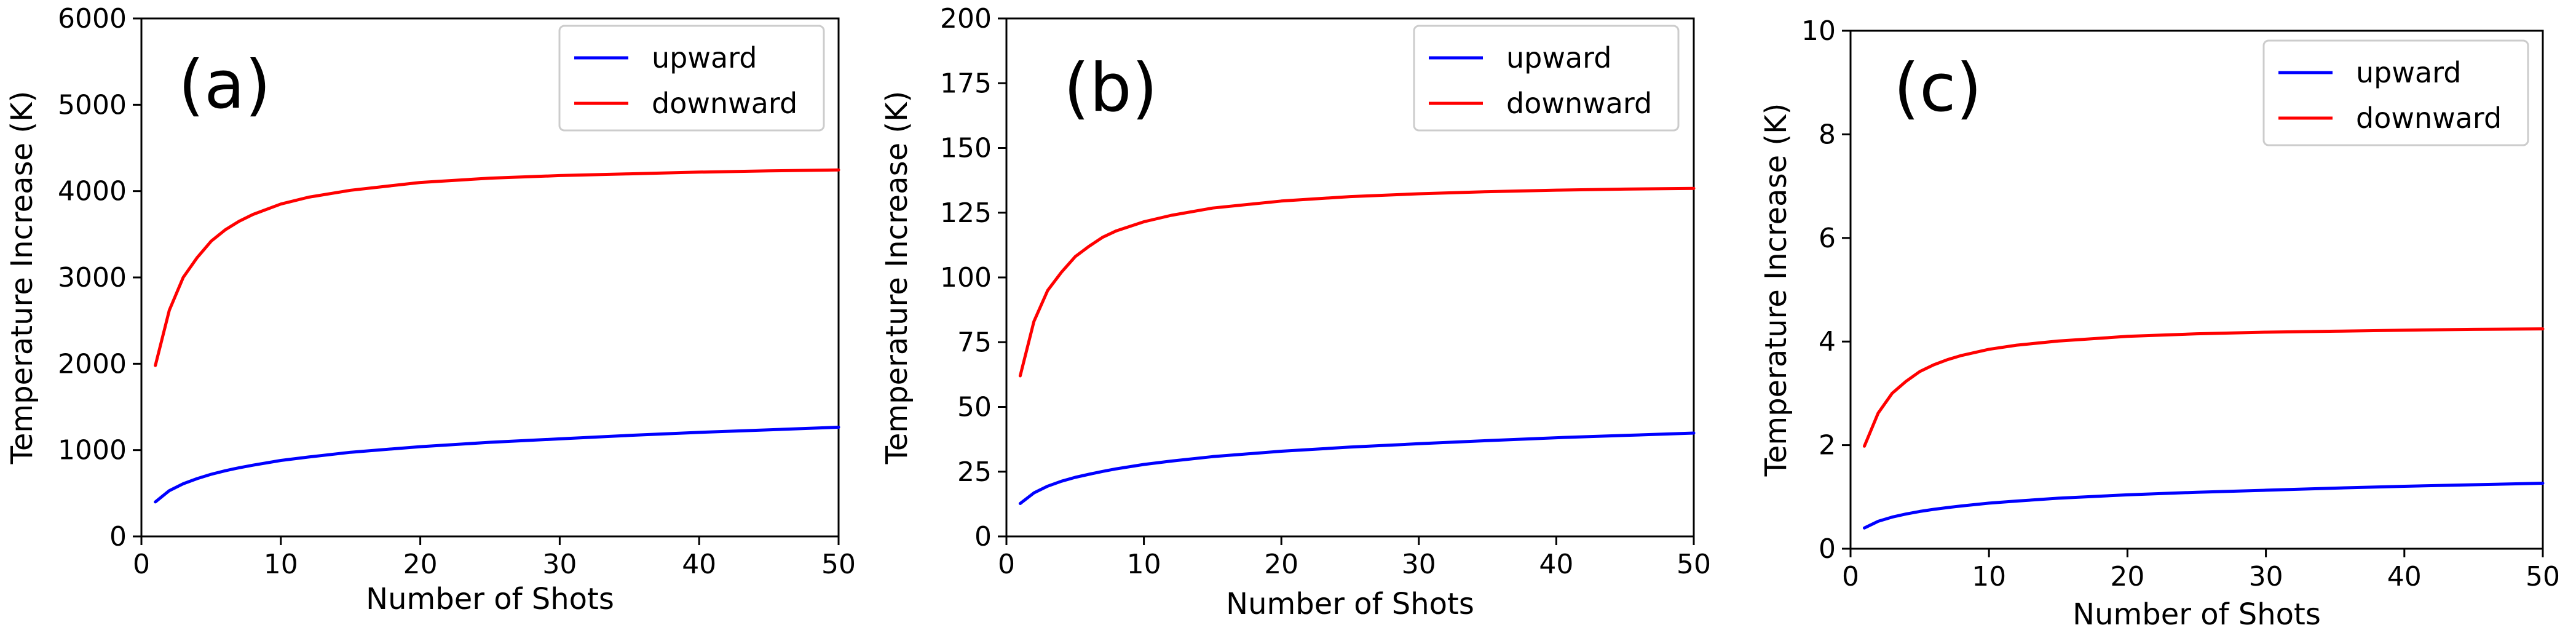 The image size is (2576, 641). Describe the element at coordinates (975, 407) in the screenshot. I see `y-tick-label: 50` at that location.